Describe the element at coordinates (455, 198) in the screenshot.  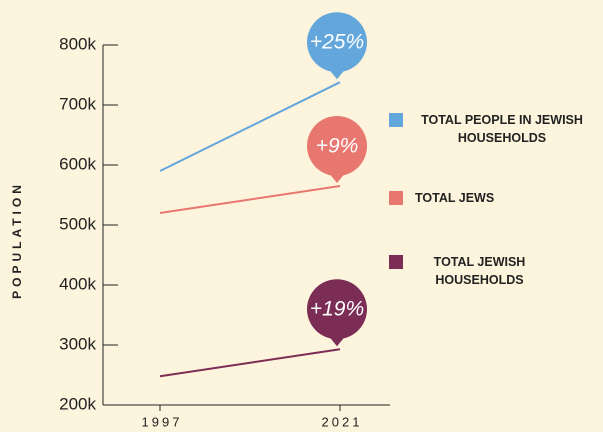
I see `legend-label: TOTAL JEWS` at that location.